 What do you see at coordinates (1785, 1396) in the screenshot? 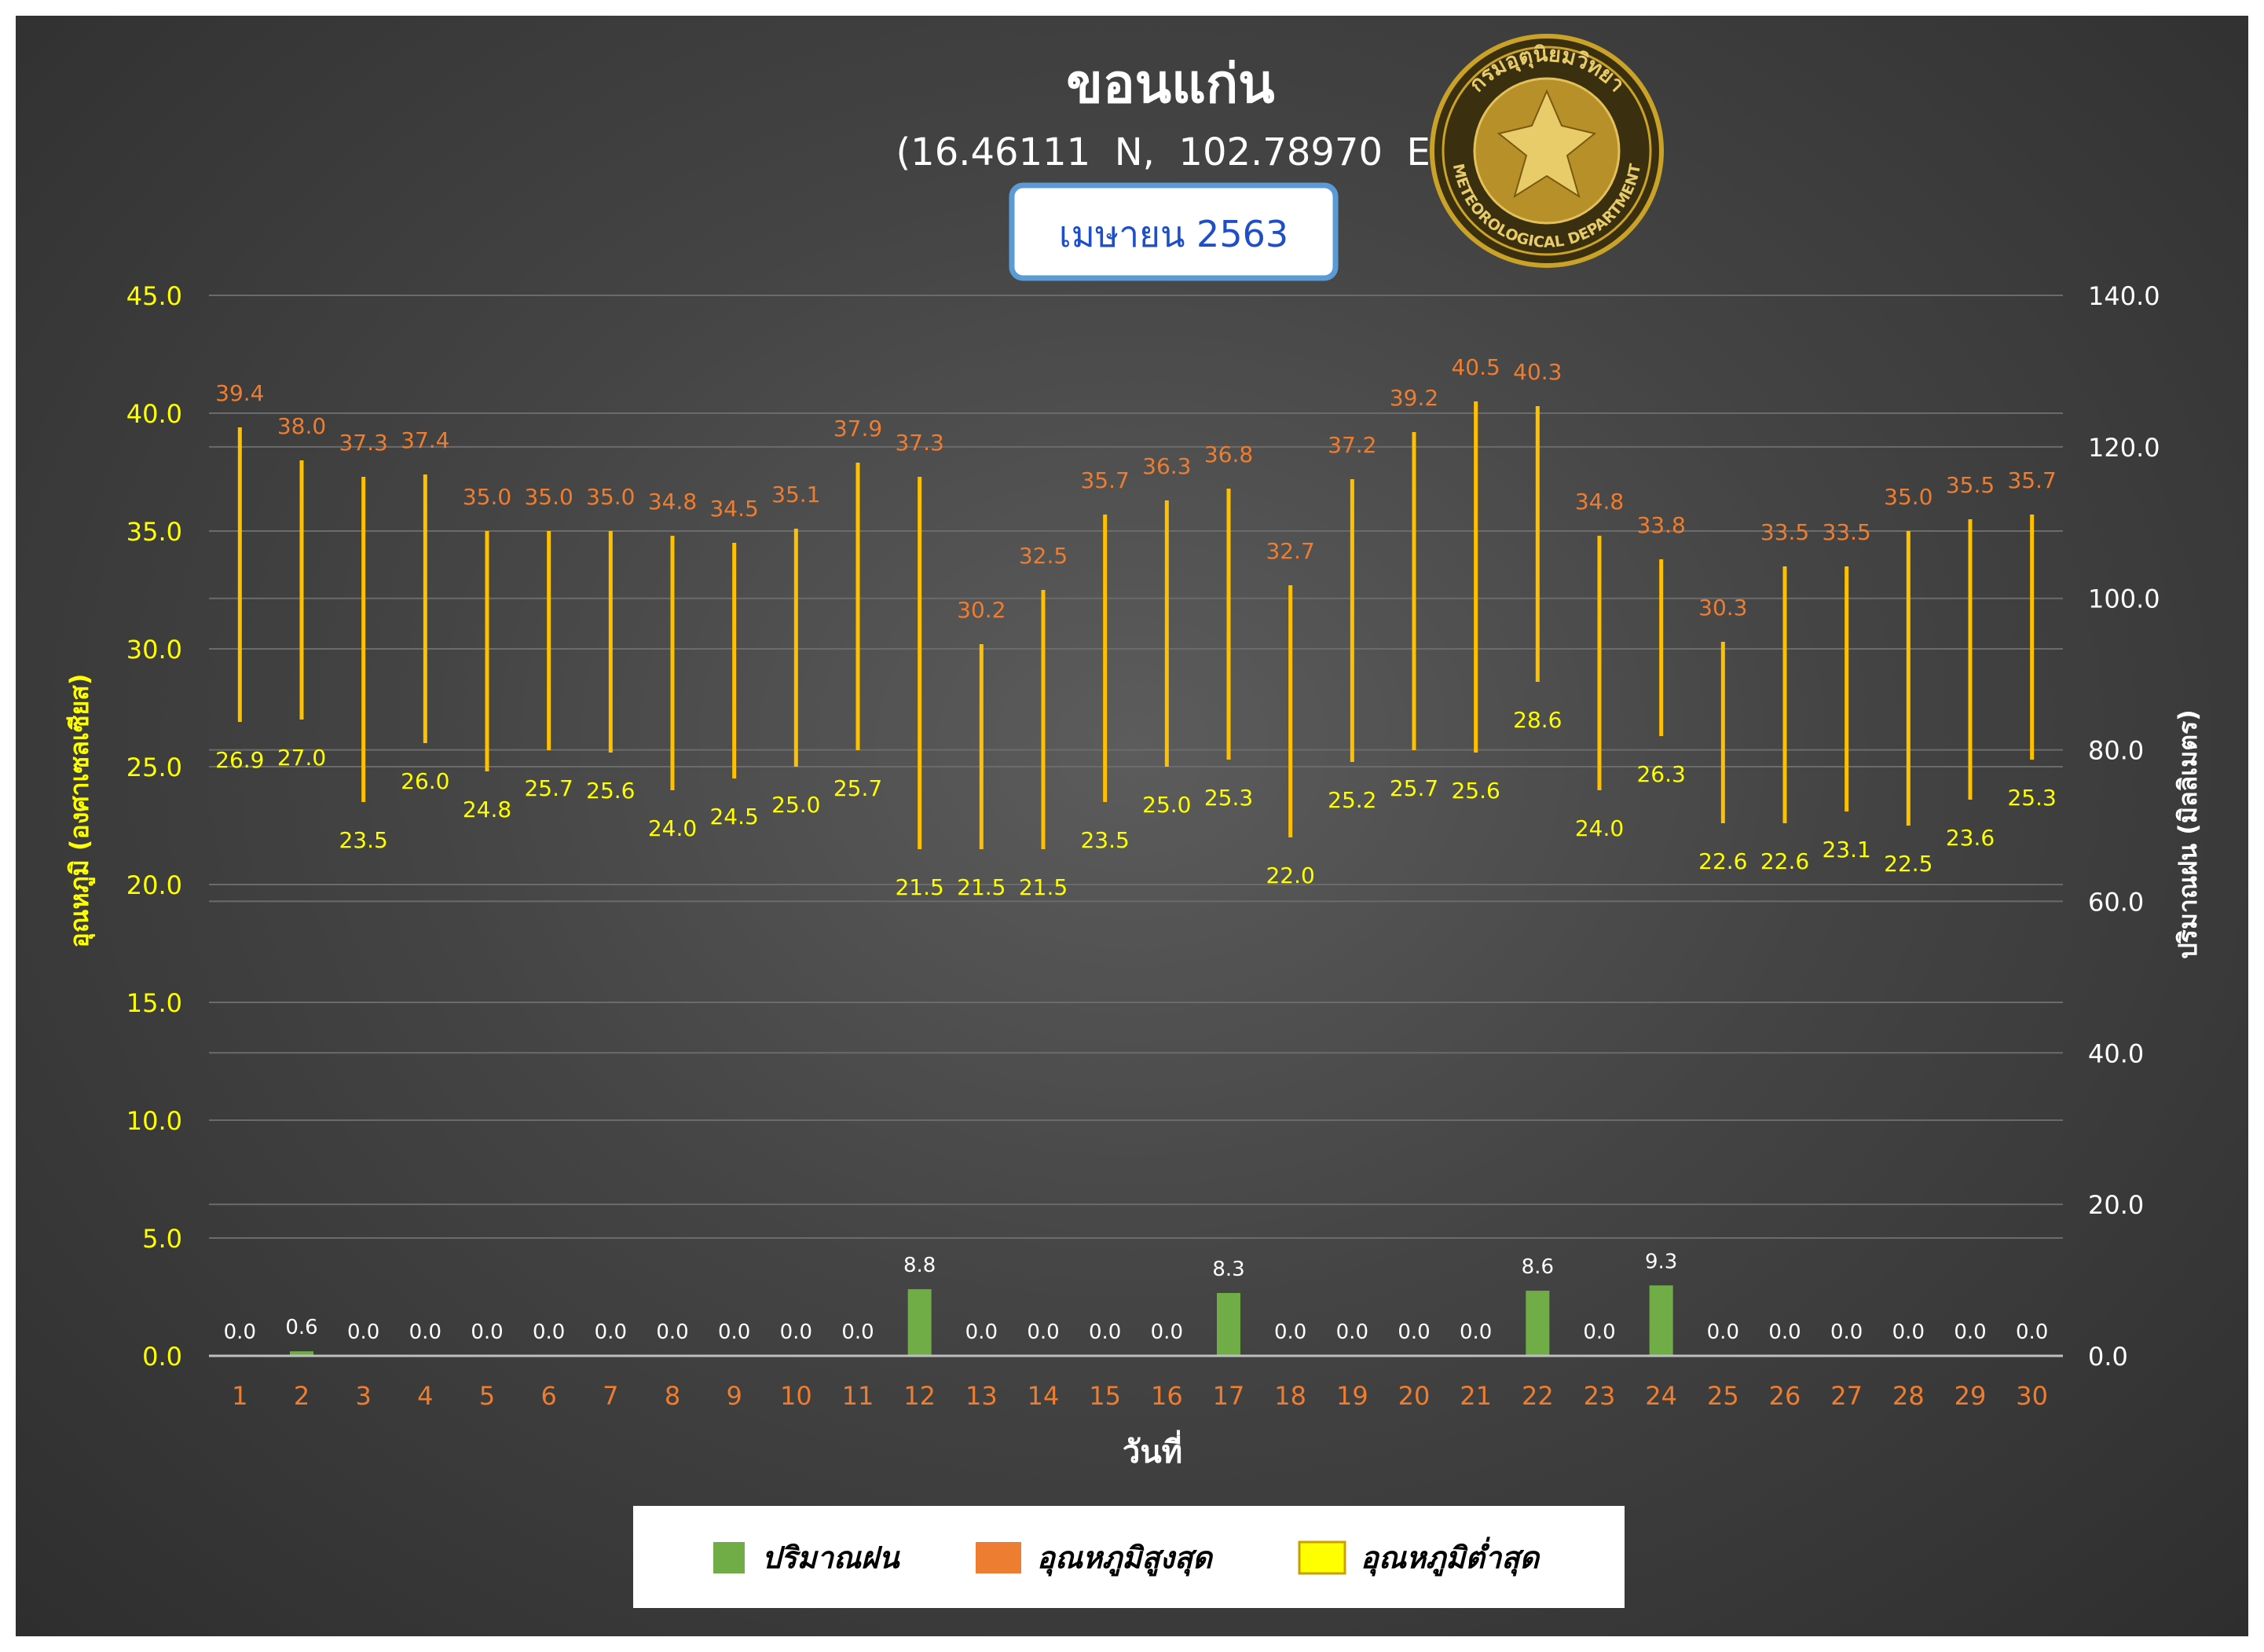
I see `x-tick-label: 26` at bounding box center [1785, 1396].